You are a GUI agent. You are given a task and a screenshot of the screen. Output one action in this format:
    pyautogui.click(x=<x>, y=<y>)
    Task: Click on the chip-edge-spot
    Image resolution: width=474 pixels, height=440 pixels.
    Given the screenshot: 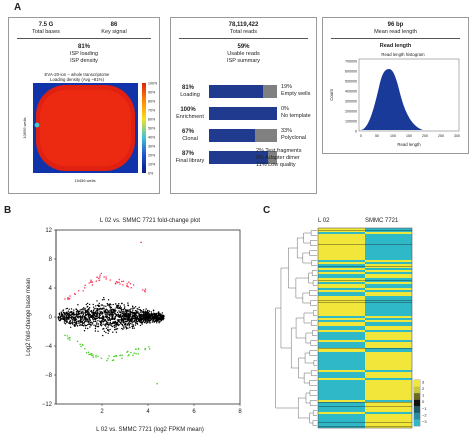 What is the action you would take?
    pyautogui.click(x=37, y=125)
    